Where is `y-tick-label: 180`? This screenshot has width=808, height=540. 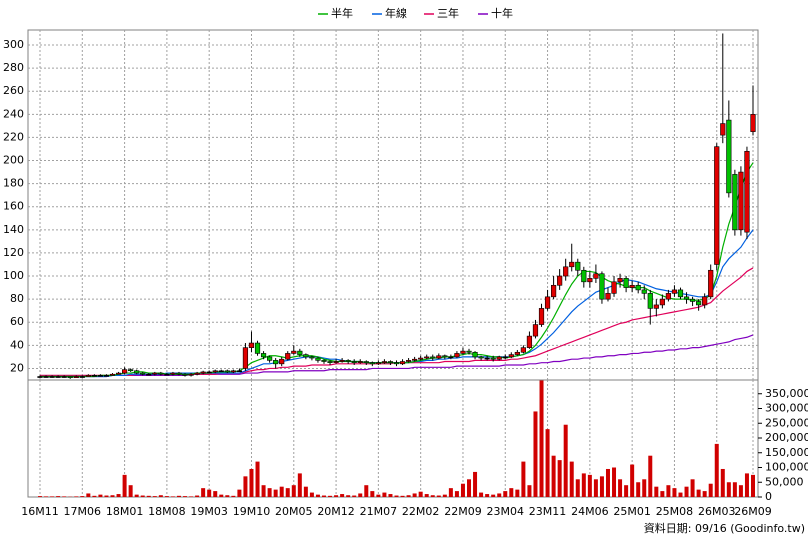 y-tick-label: 180 is located at coordinates (13, 183).